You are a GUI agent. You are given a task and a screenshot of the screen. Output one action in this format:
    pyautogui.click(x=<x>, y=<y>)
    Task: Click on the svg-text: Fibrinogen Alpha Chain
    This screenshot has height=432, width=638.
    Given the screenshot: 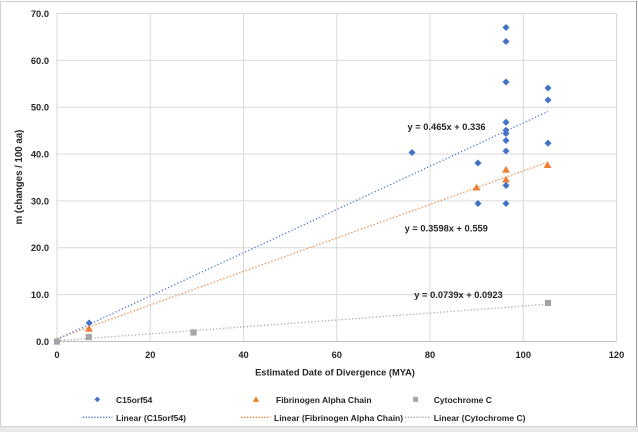 What is the action you would take?
    pyautogui.click(x=324, y=400)
    